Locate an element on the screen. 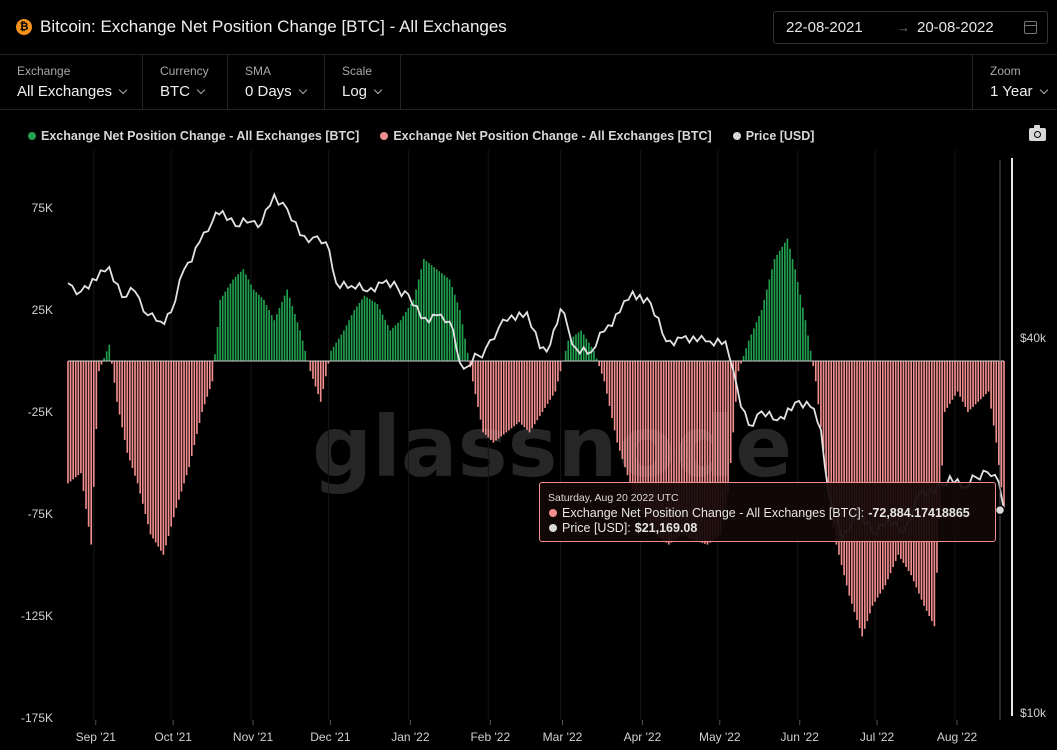 This screenshot has width=1057, height=750. date-range-picker: 22-08-2021 → 20-08-2022 is located at coordinates (910, 27).